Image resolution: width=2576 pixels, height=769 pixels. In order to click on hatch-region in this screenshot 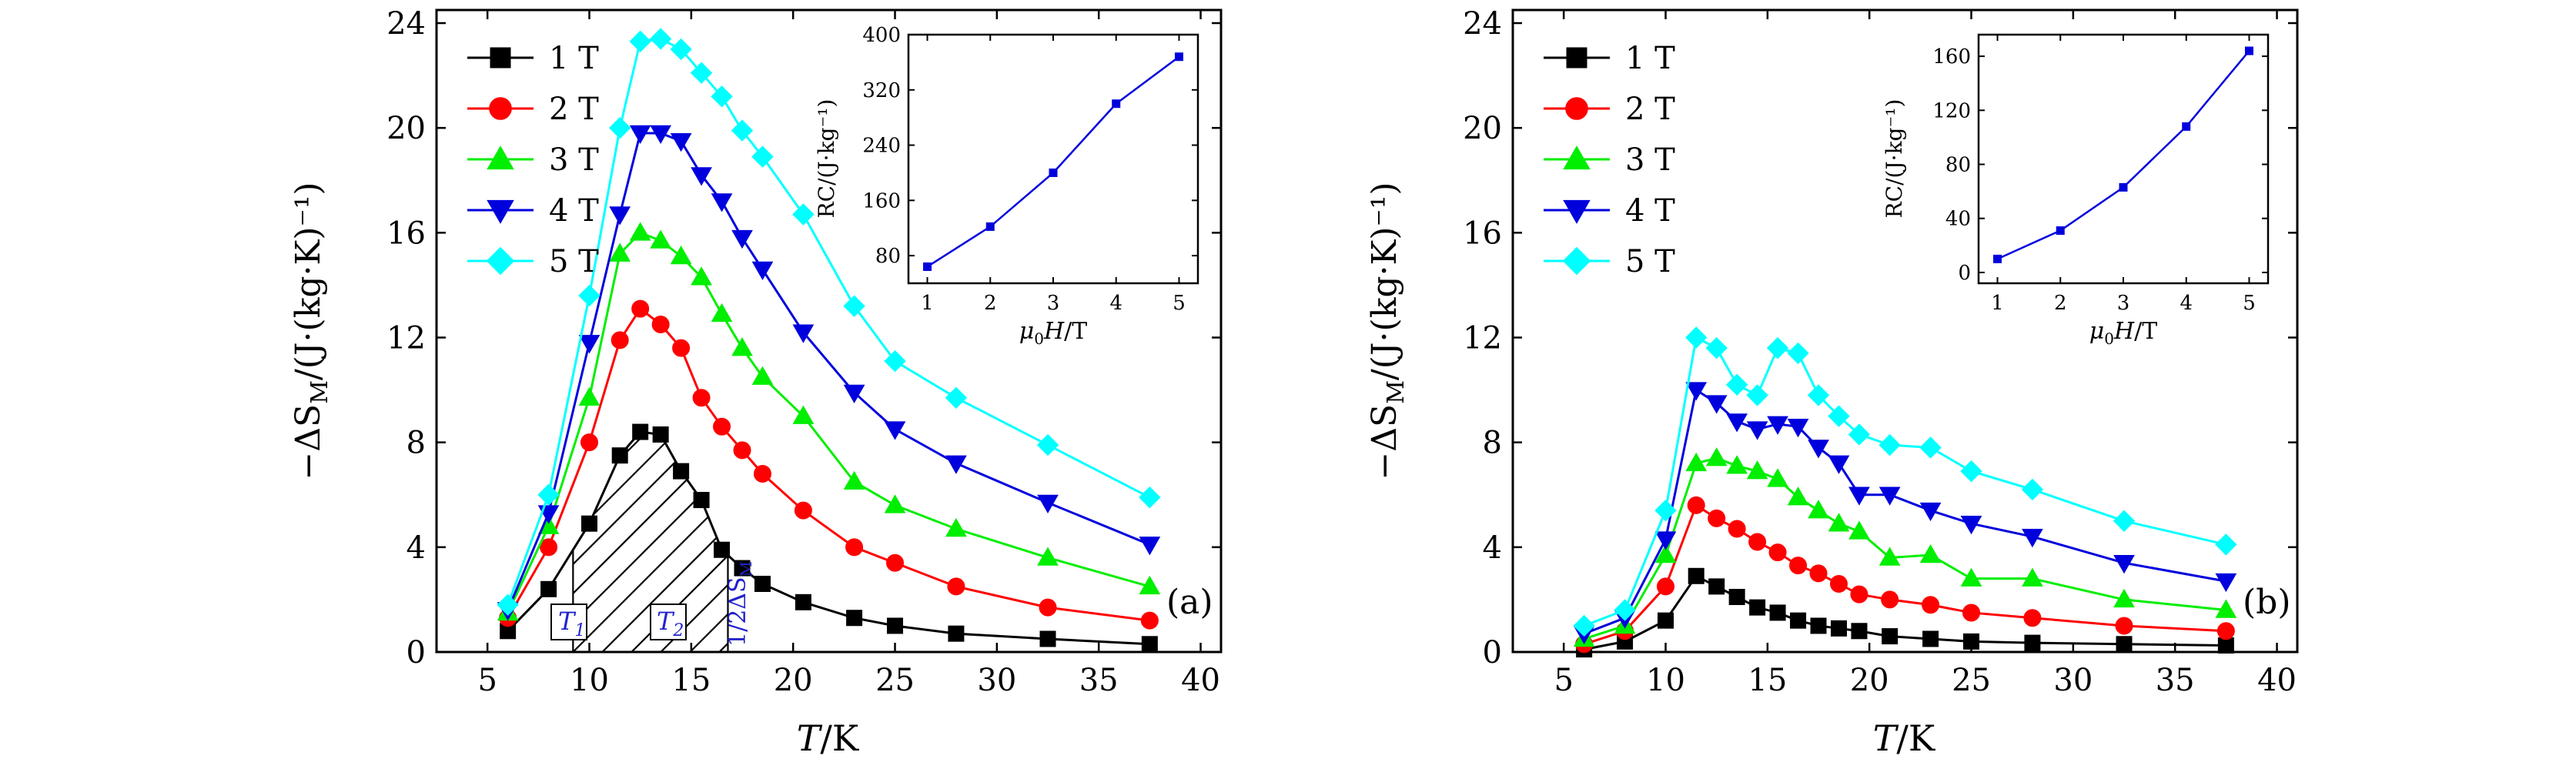, I will do `click(1065, 513)`.